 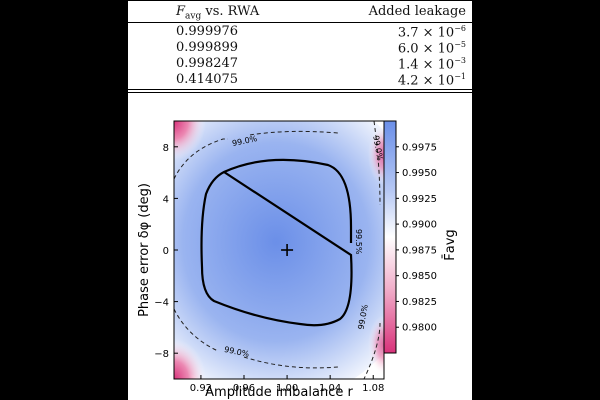 What do you see at coordinates (431, 64) in the screenshot?
I see `table-row-leak: 1.4 × 10⁻³` at bounding box center [431, 64].